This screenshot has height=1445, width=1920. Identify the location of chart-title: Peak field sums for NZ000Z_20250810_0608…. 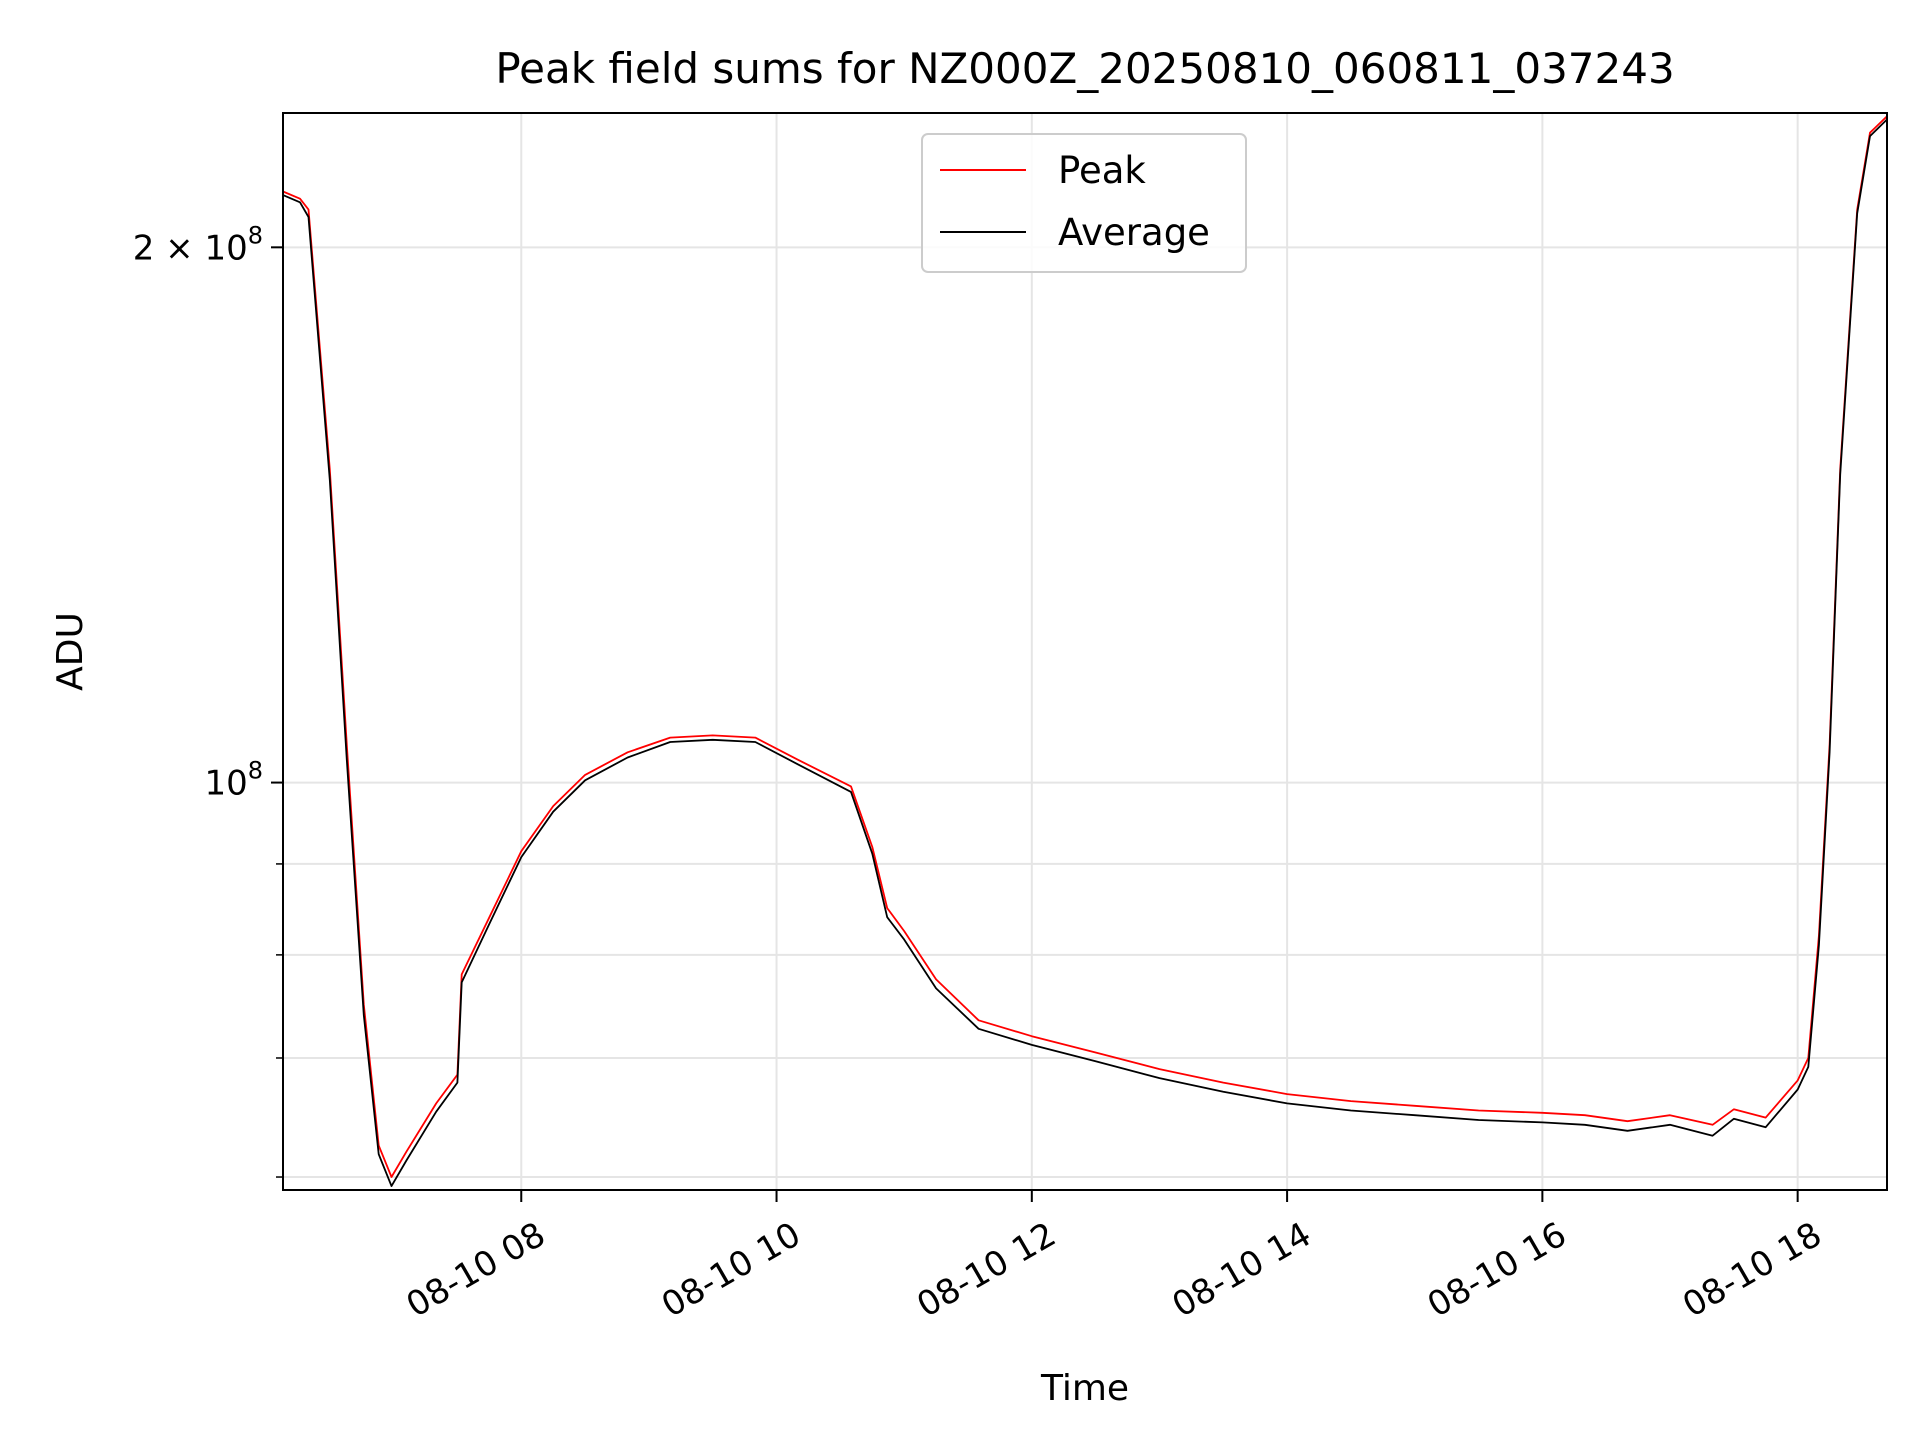
(1084, 68).